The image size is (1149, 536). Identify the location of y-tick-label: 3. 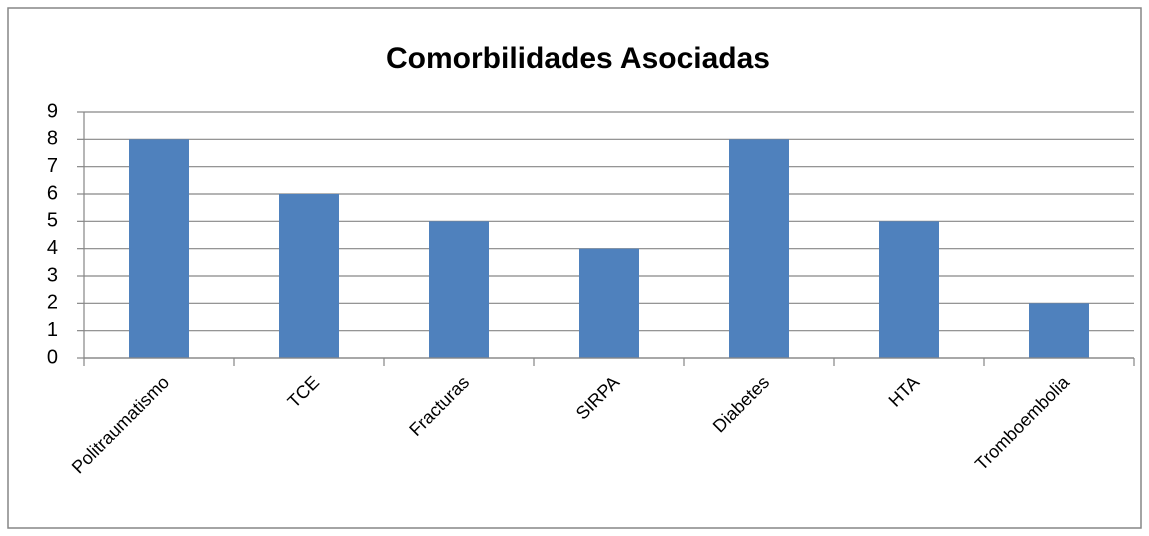
(52, 275).